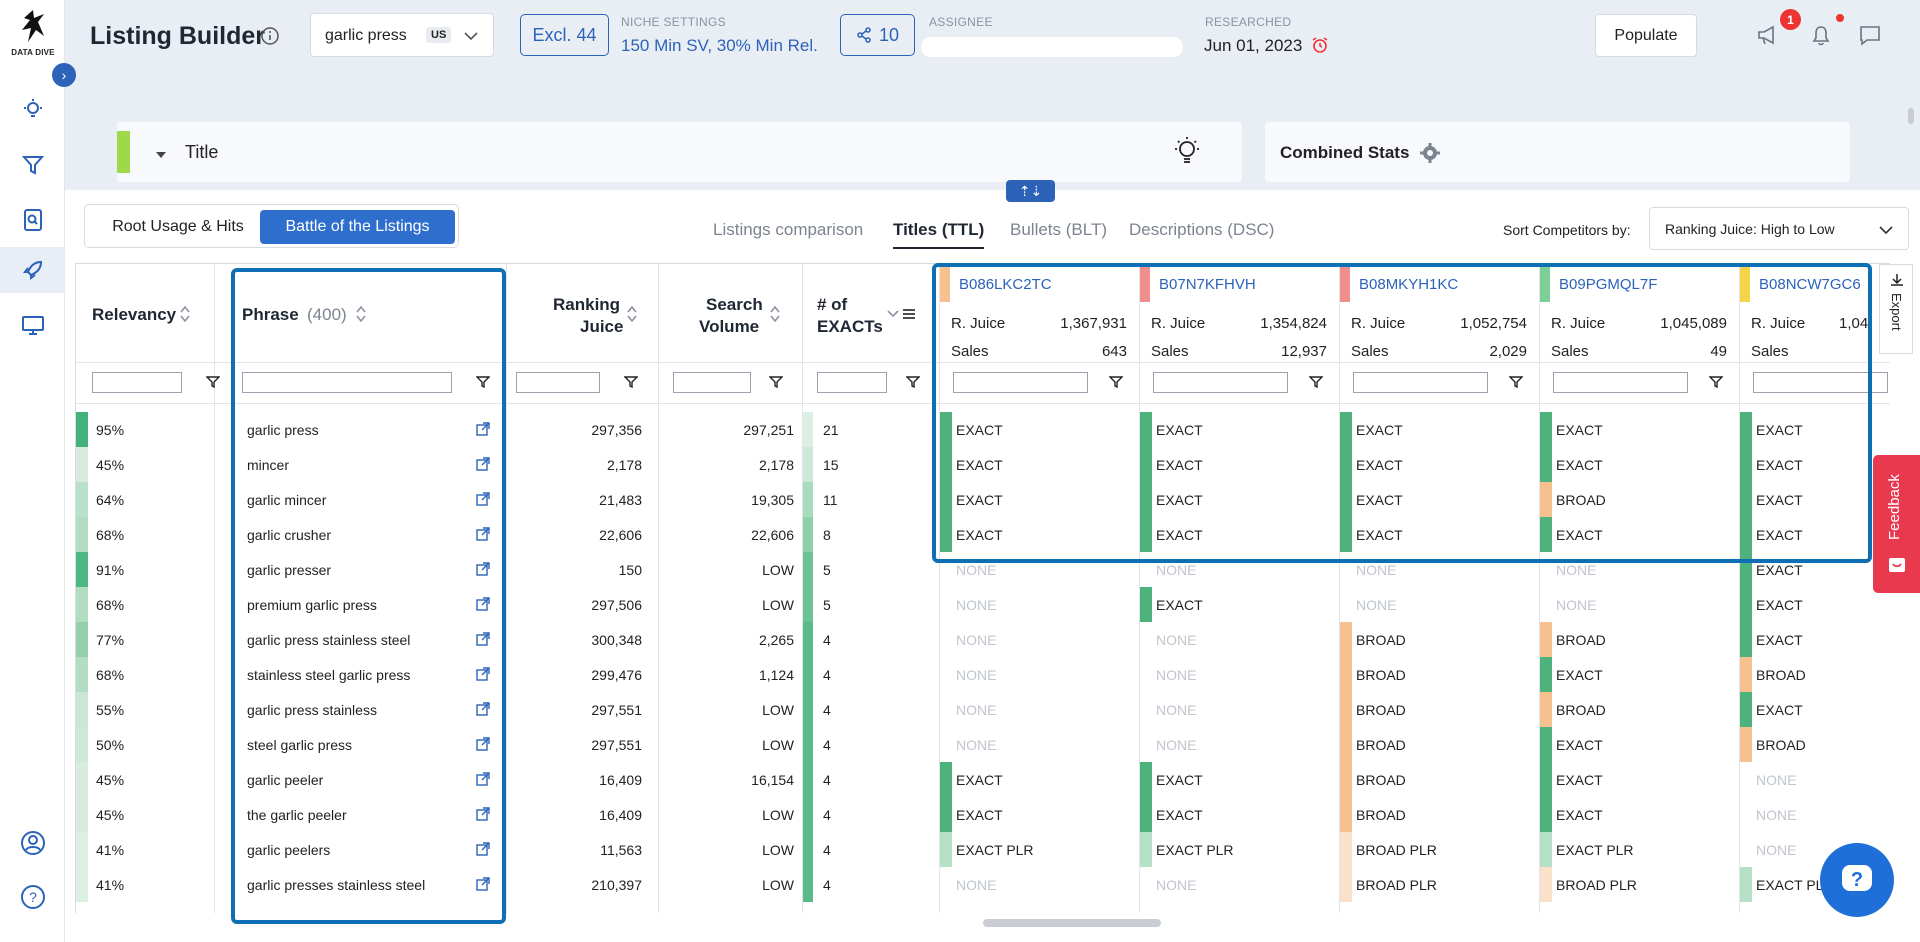 The width and height of the screenshot is (1920, 942). Describe the element at coordinates (1005, 284) in the screenshot. I see `competitor-asin: B086LKC2TC` at that location.